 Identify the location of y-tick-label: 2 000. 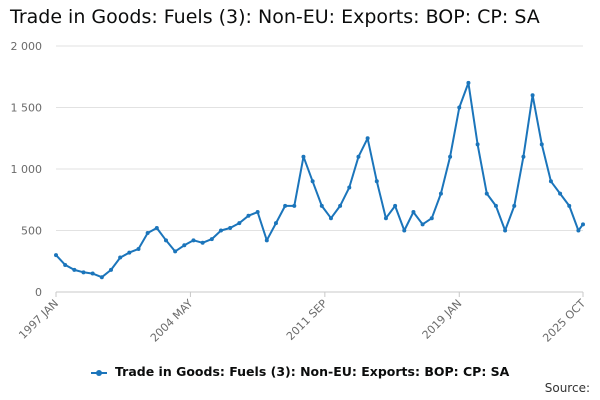
(27, 46).